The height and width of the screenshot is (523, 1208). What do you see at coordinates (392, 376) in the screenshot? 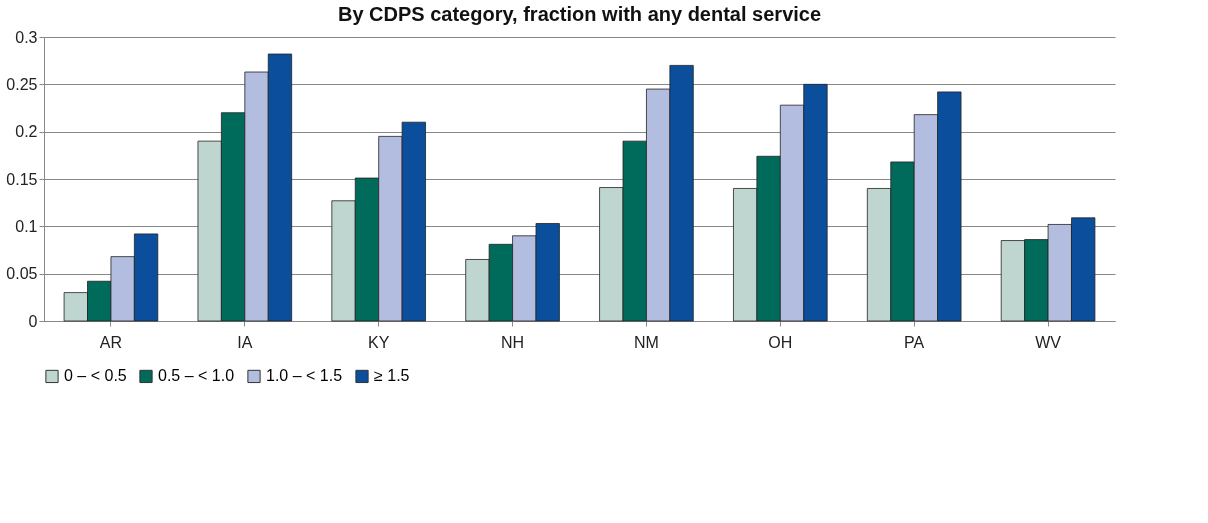
I see `legend-label: ≥ 1.5` at bounding box center [392, 376].